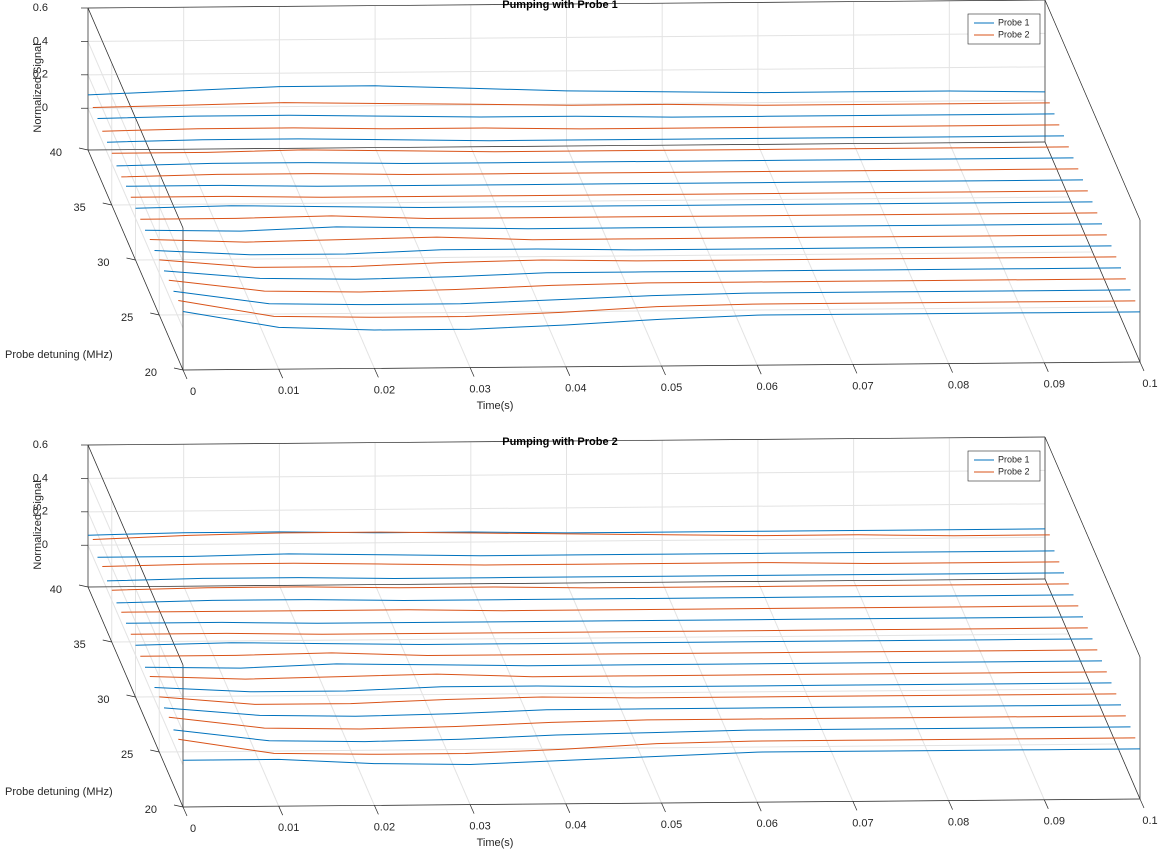 This screenshot has width=1175, height=856. I want to click on x-tick-label: 0.03, so click(479, 390).